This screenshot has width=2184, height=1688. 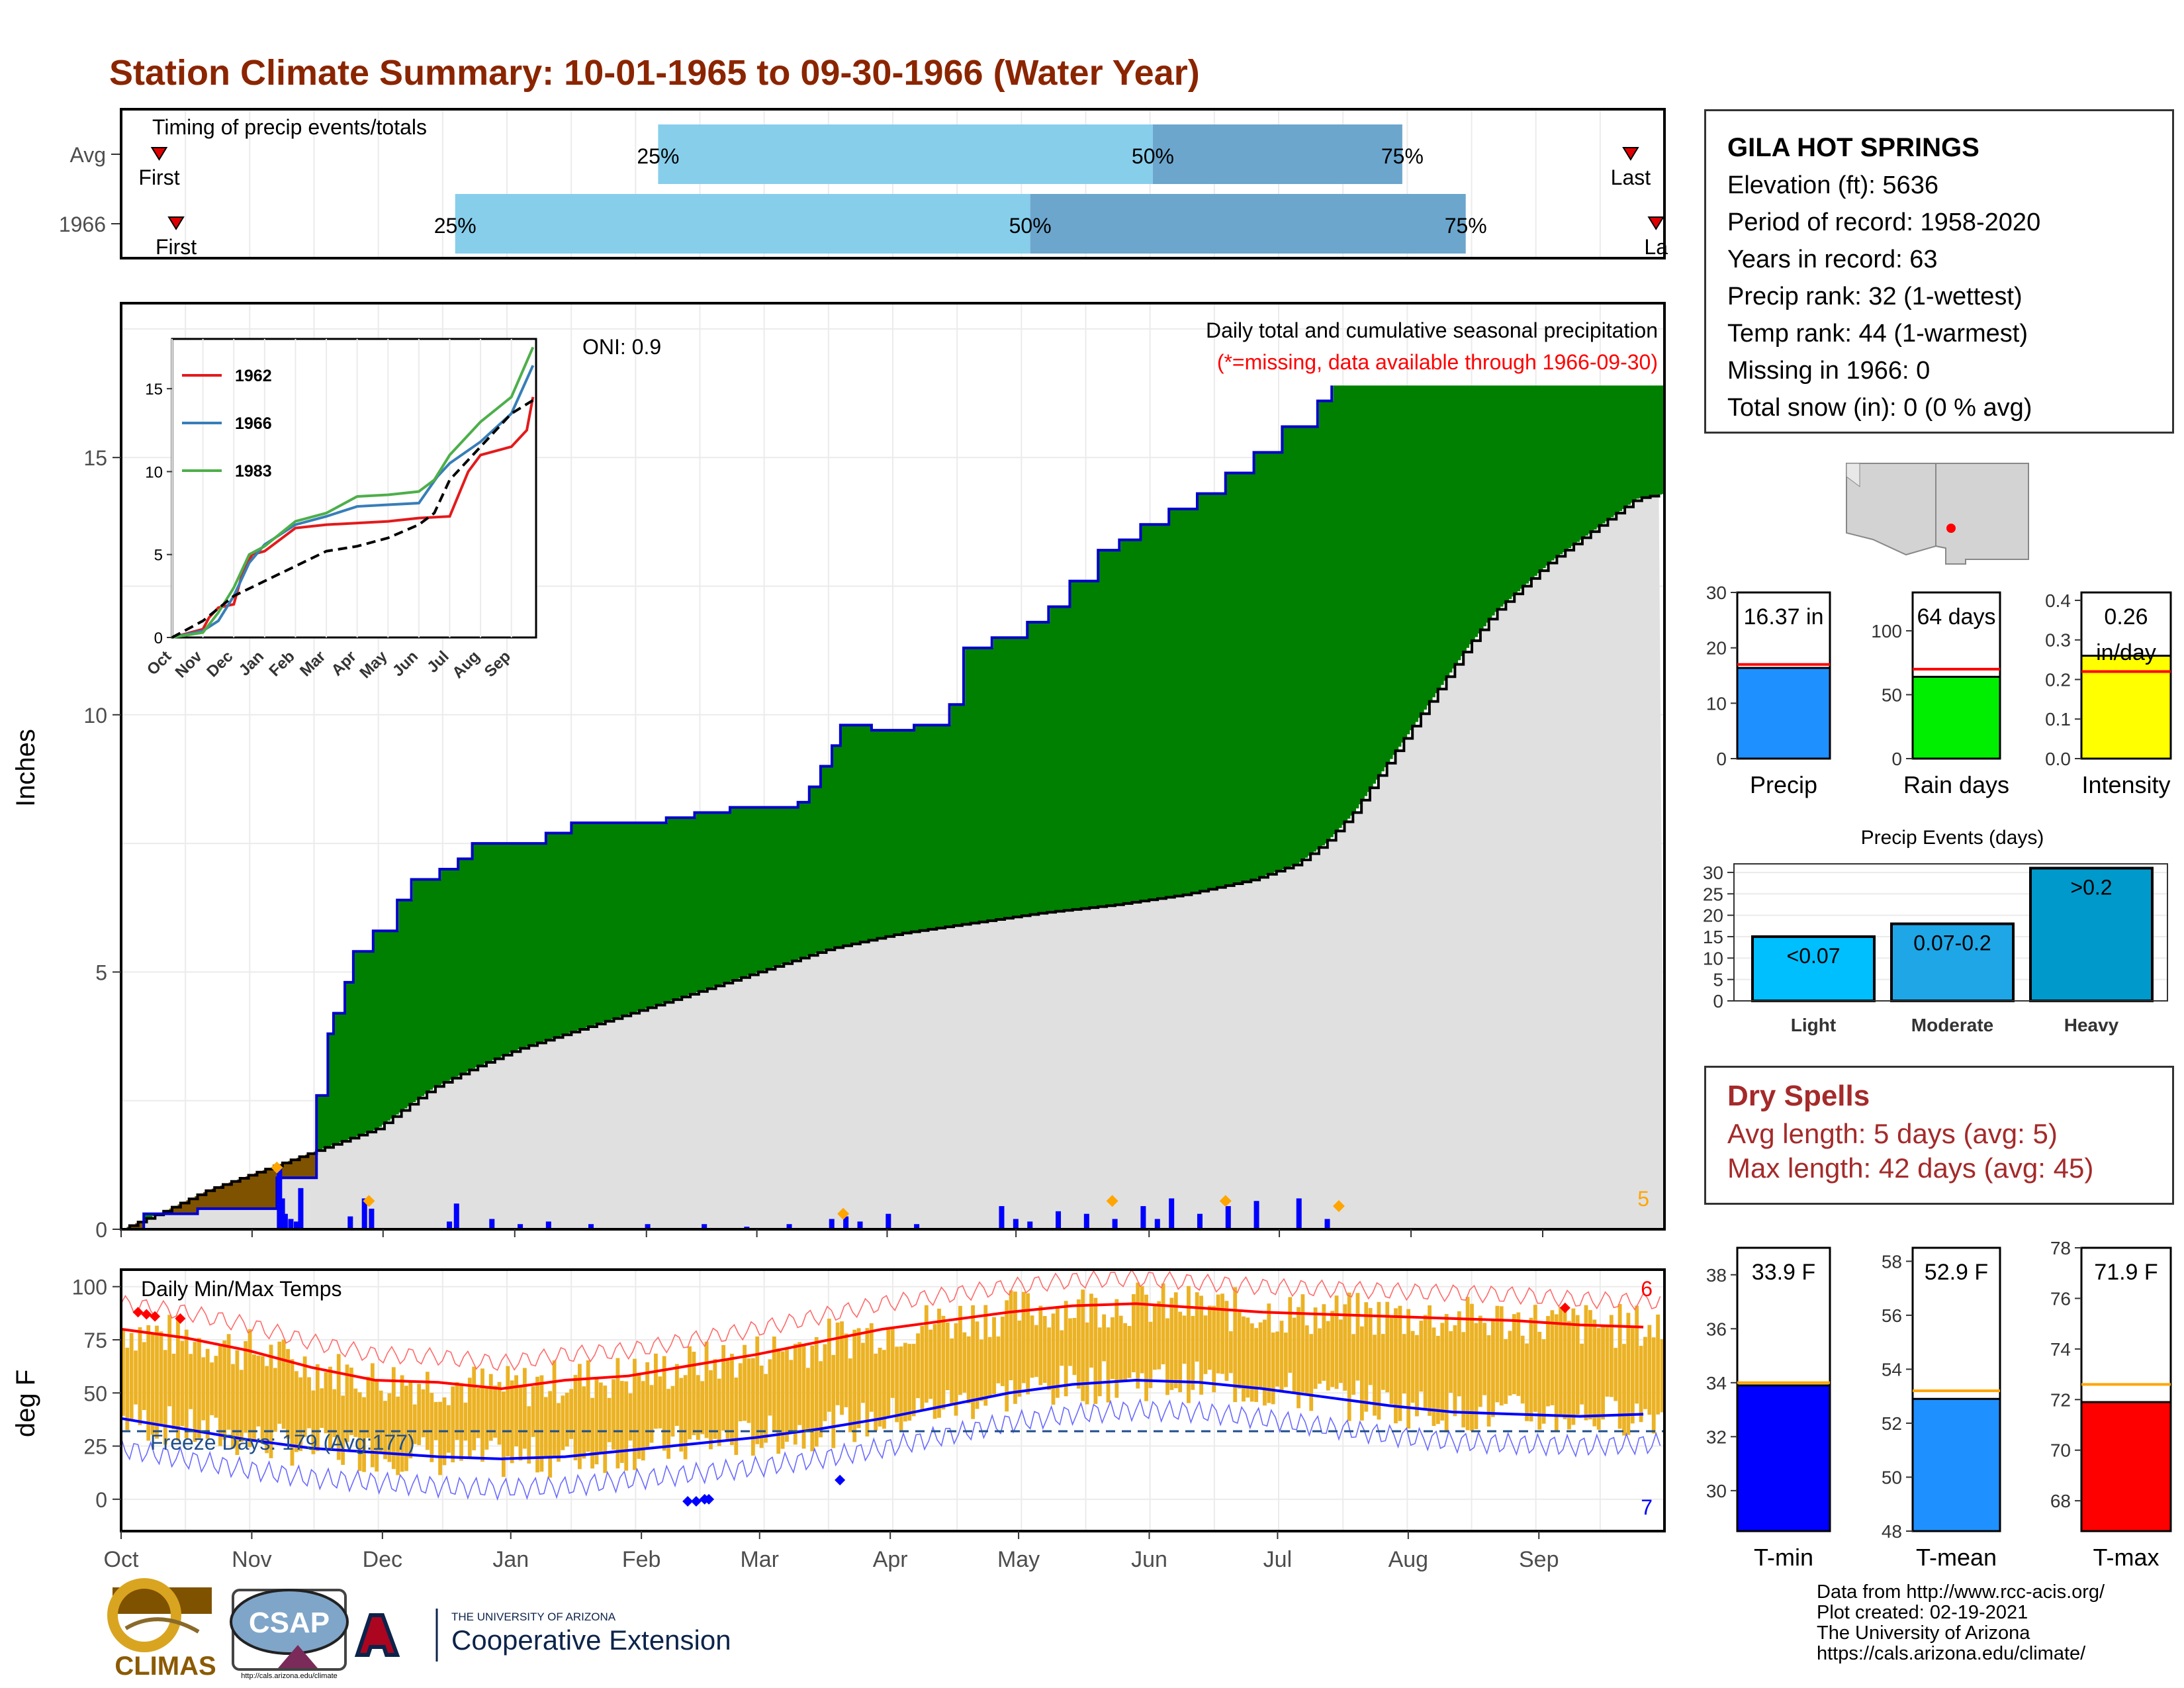 I want to click on ua-a-logo, so click(x=377, y=1635).